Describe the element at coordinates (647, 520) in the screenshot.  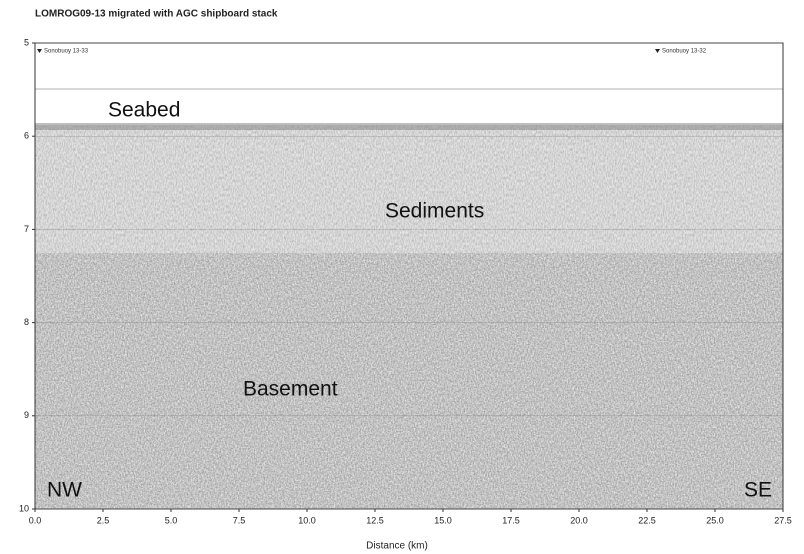
I see `x-tick-label: 22.5` at that location.